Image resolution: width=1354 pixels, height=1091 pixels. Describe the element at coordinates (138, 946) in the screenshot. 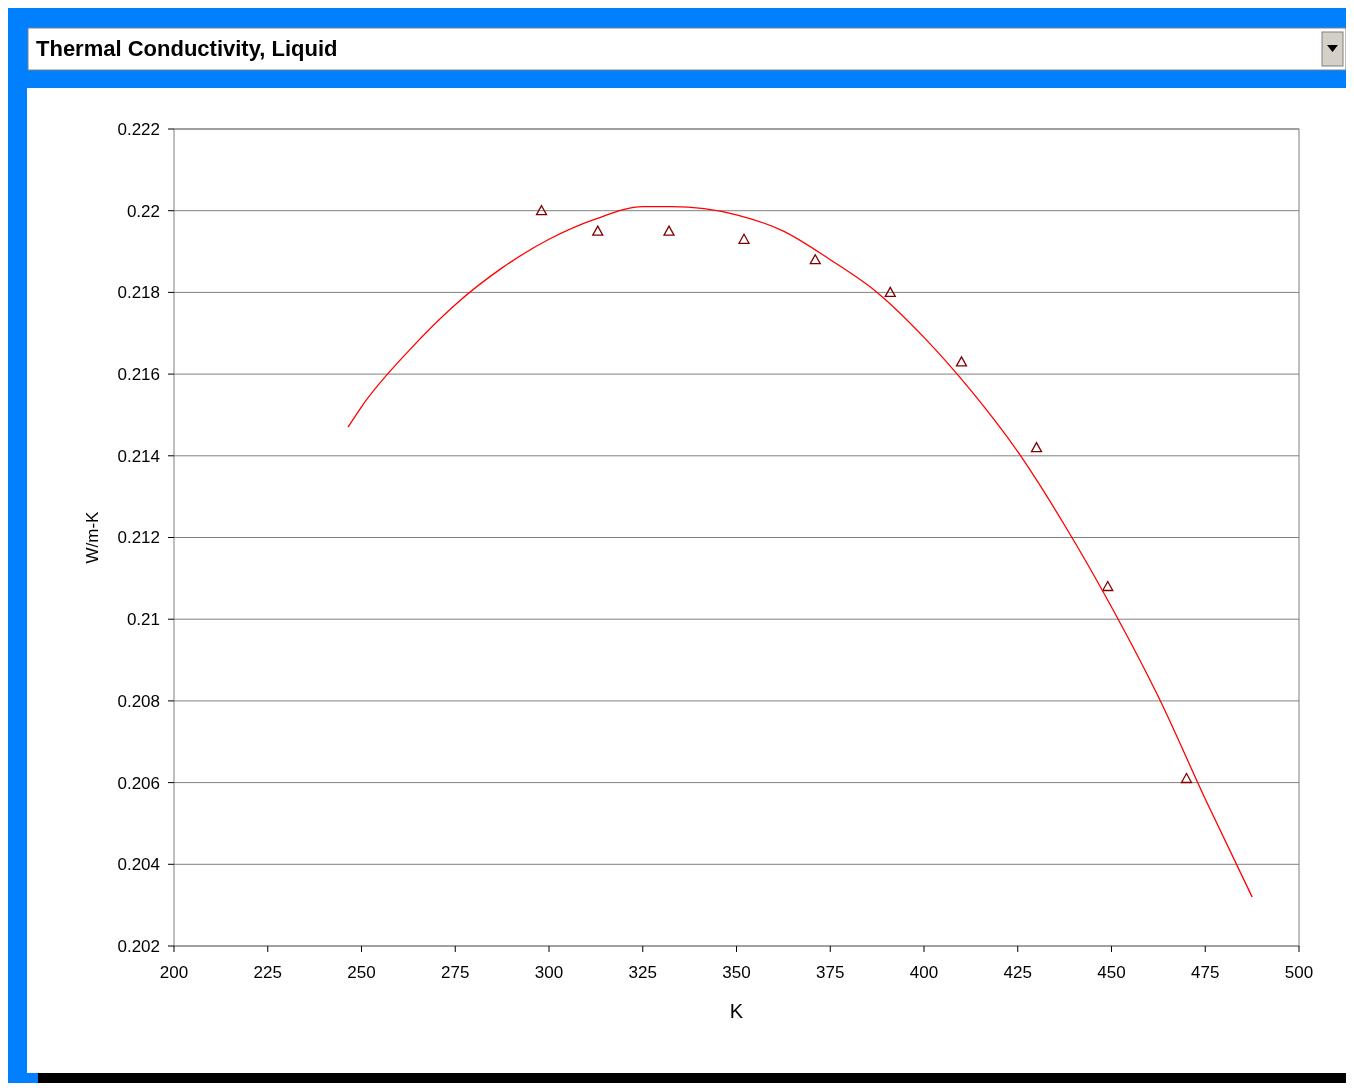

I see `y-tick-label: 0.202` at that location.